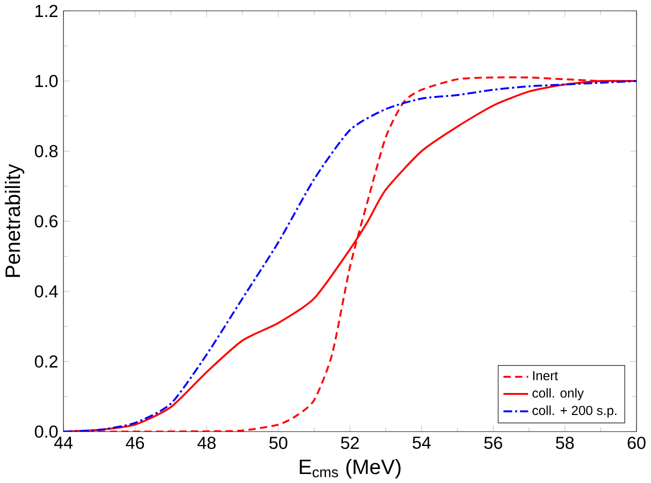 This screenshot has width=651, height=483. What do you see at coordinates (47, 81) in the screenshot?
I see `y-tick-label: 1.0` at bounding box center [47, 81].